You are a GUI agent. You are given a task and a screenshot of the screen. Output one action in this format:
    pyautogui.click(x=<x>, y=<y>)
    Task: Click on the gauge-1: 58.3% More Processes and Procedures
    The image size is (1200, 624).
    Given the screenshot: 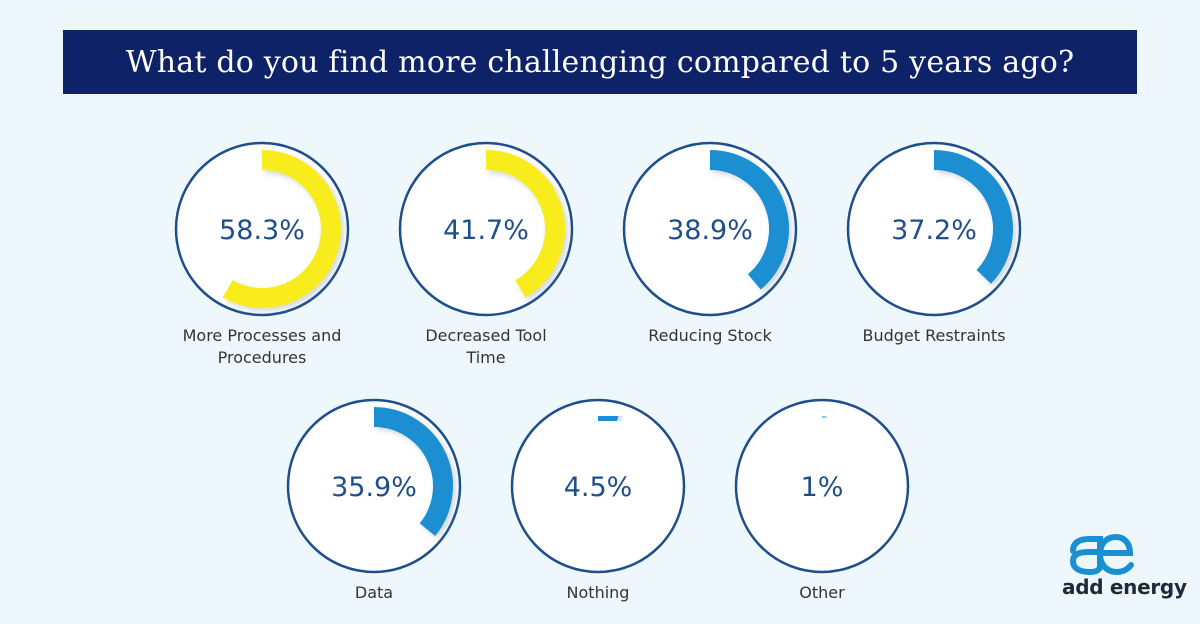 What is the action you would take?
    pyautogui.click(x=262, y=254)
    